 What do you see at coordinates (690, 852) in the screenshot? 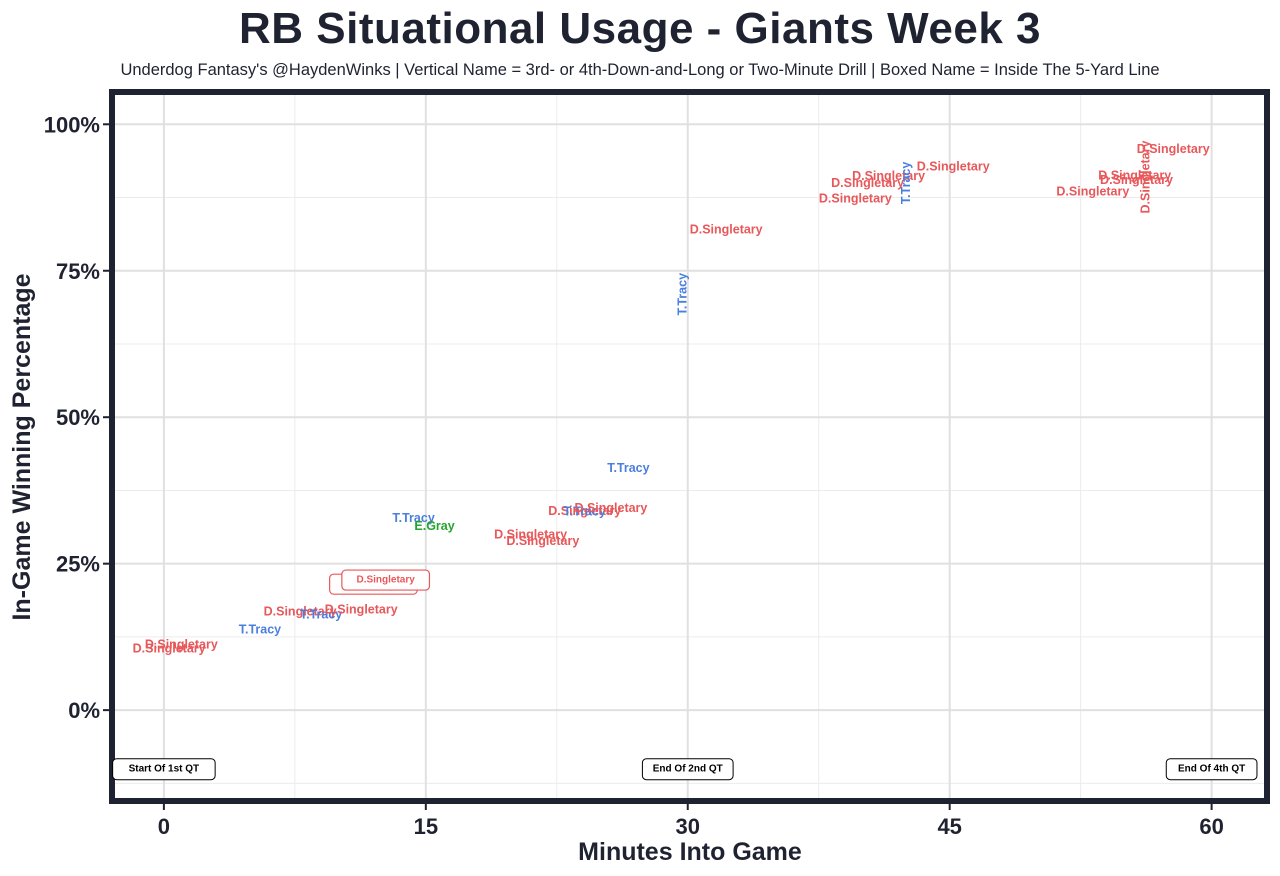
I see `x-axis-title: Minutes Into Game` at bounding box center [690, 852].